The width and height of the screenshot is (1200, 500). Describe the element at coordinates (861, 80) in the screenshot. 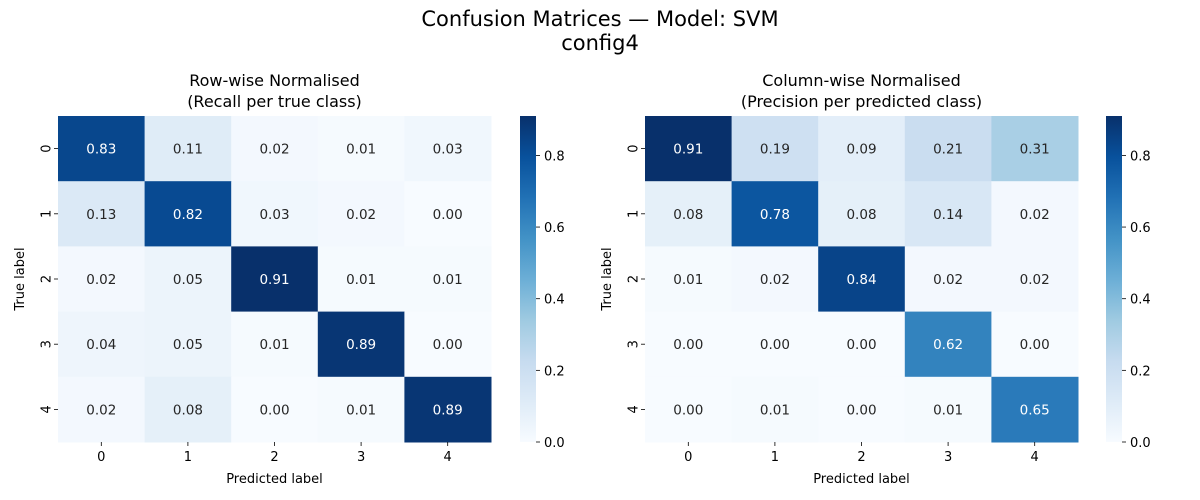

I see `precision-title: Column-wise Normalised` at that location.